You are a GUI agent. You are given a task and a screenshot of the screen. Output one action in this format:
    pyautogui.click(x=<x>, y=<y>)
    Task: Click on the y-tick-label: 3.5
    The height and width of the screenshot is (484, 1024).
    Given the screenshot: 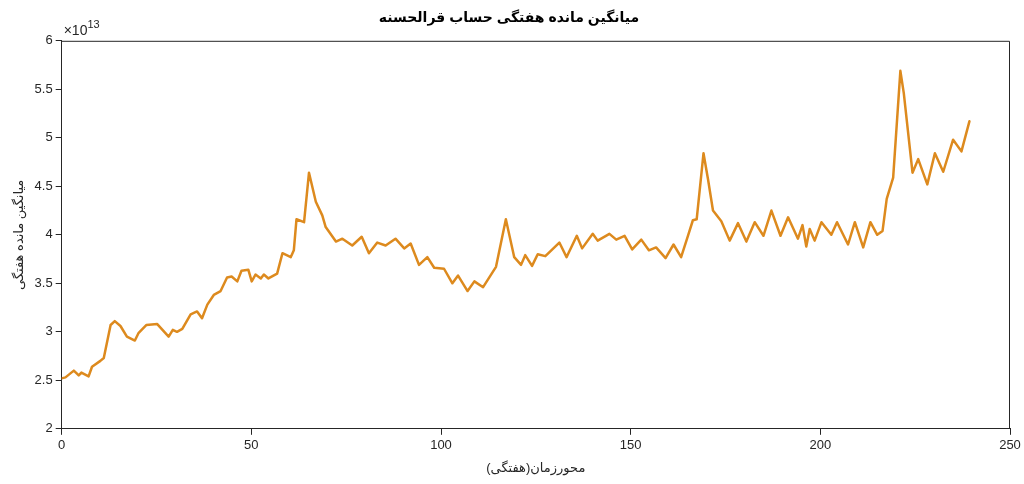 What is the action you would take?
    pyautogui.click(x=43, y=282)
    